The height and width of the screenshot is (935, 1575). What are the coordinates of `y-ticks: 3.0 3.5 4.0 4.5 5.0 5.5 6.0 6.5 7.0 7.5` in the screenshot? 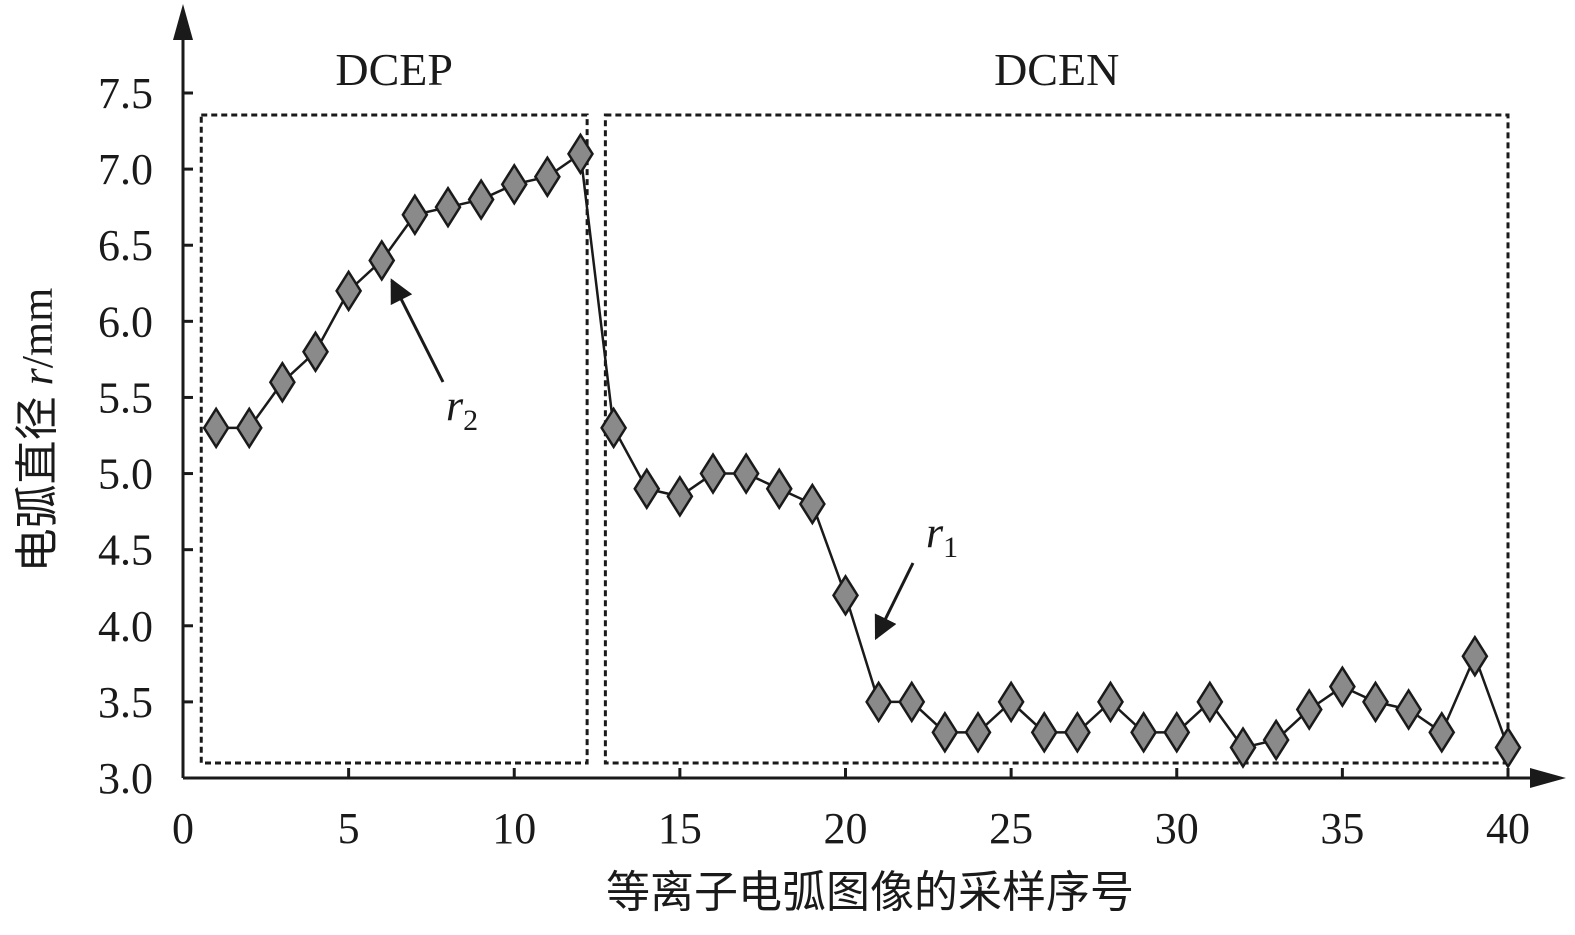 It's located at (145, 436).